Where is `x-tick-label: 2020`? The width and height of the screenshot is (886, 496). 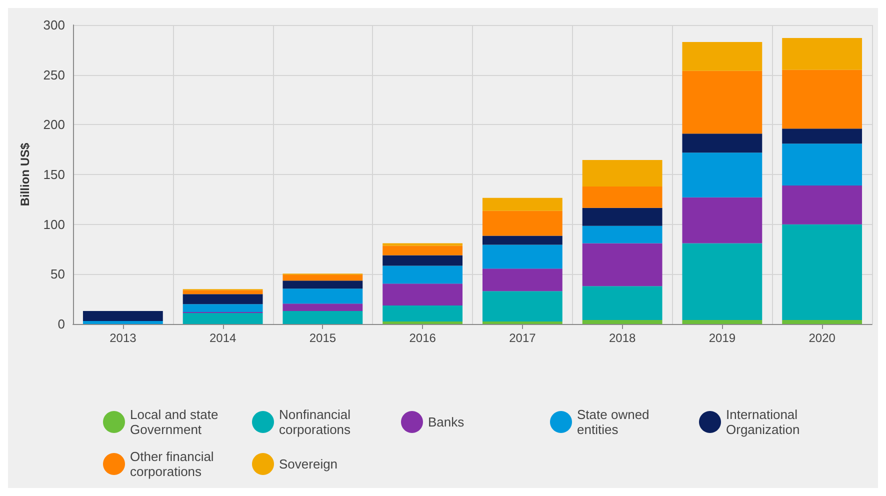 x-tick-label: 2020 is located at coordinates (822, 338).